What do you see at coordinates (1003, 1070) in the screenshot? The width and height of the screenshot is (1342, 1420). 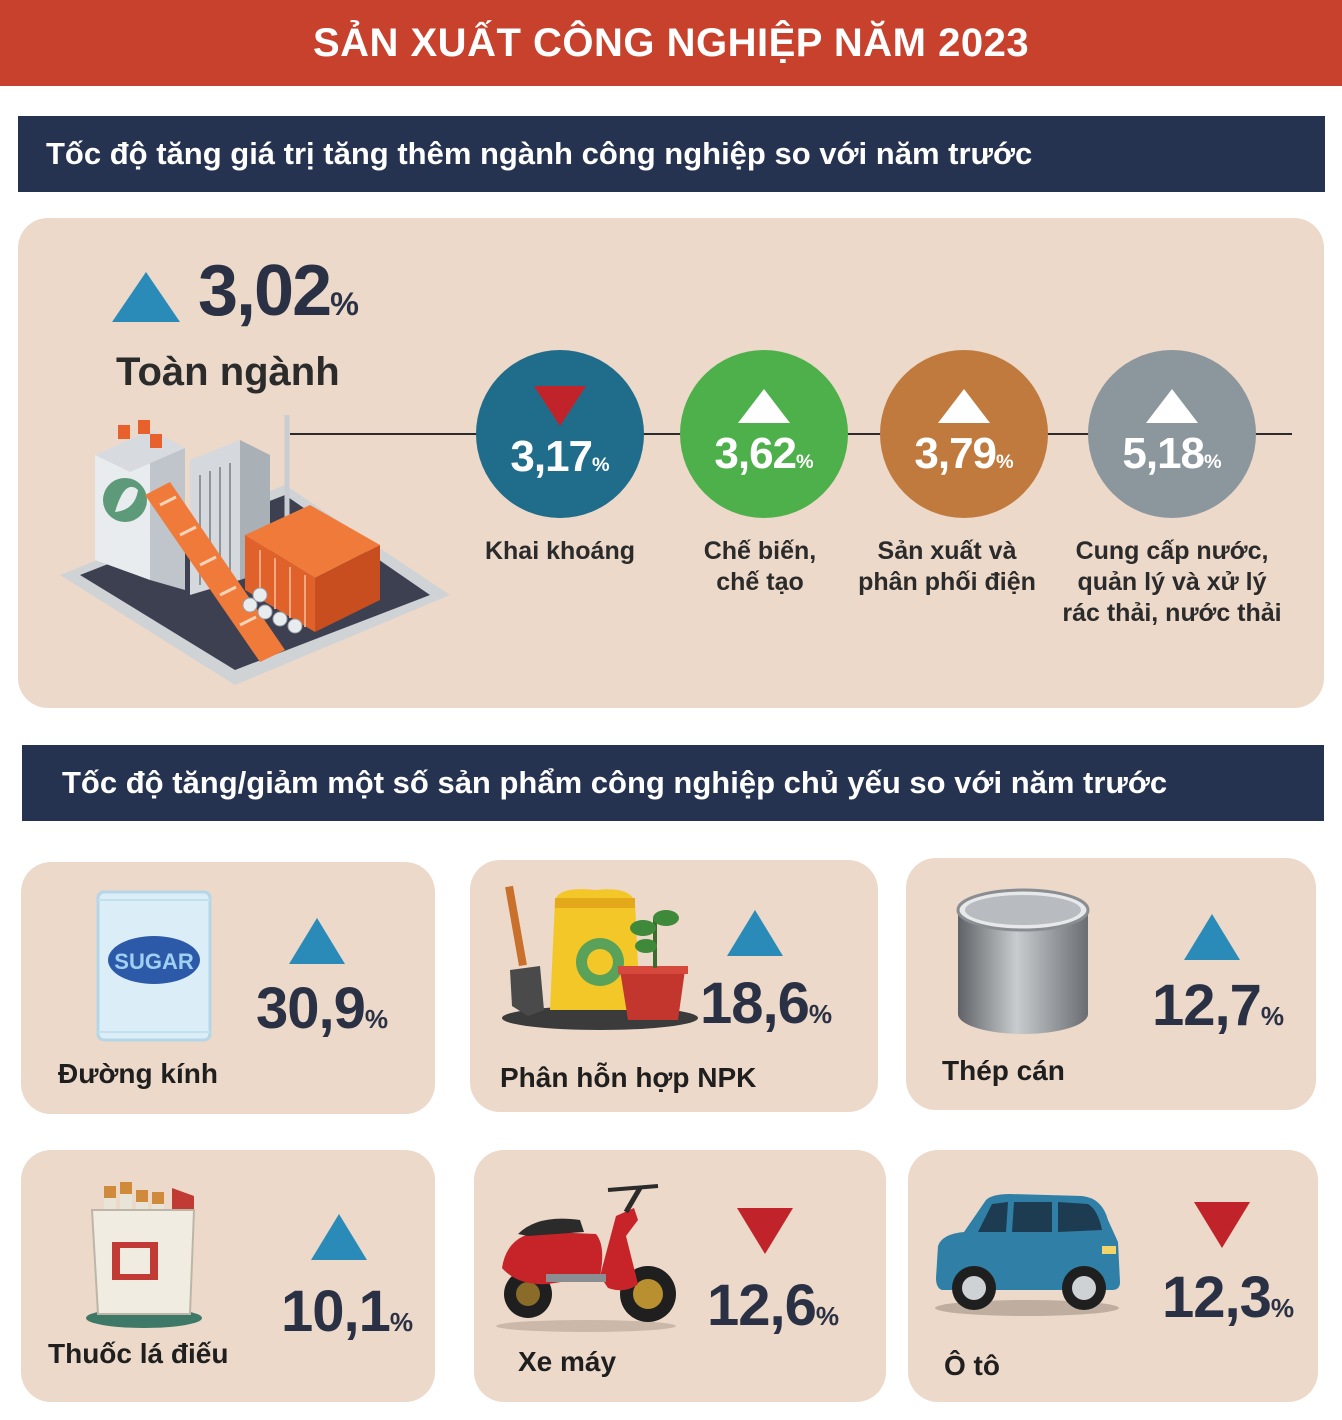 I see `product-label-steel: Thép cán` at bounding box center [1003, 1070].